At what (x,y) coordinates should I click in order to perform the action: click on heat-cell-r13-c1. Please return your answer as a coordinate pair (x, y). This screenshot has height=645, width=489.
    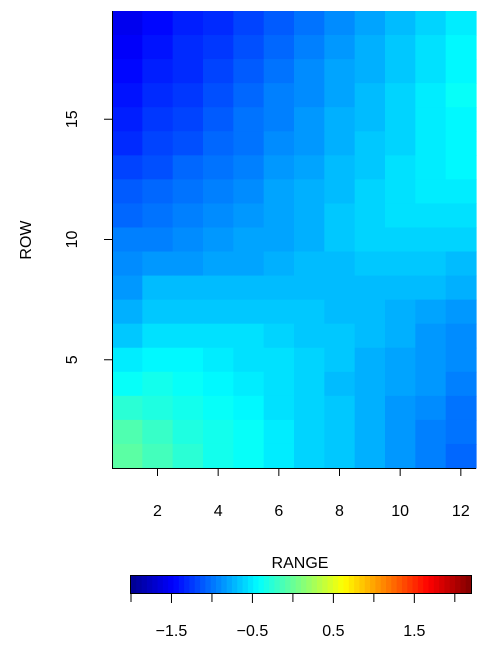
    Looking at the image, I should click on (127, 167).